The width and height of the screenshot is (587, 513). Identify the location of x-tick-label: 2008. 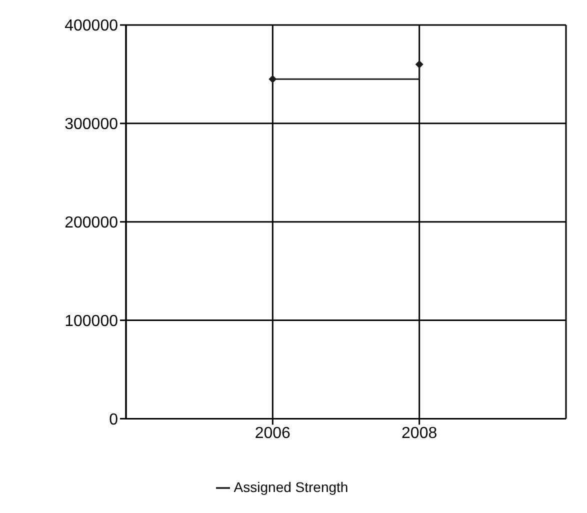
(420, 433).